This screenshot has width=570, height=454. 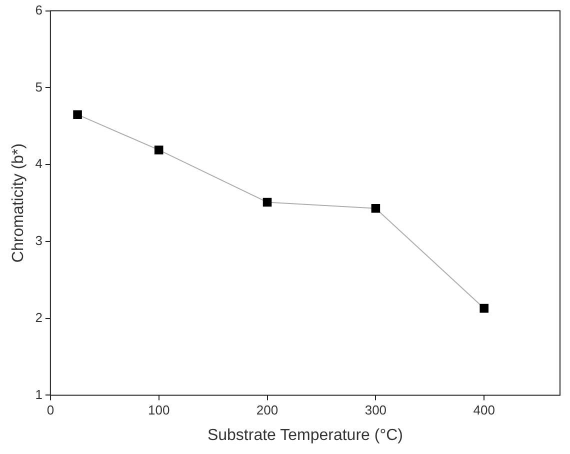 What do you see at coordinates (375, 410) in the screenshot?
I see `x-tick-label: 300` at bounding box center [375, 410].